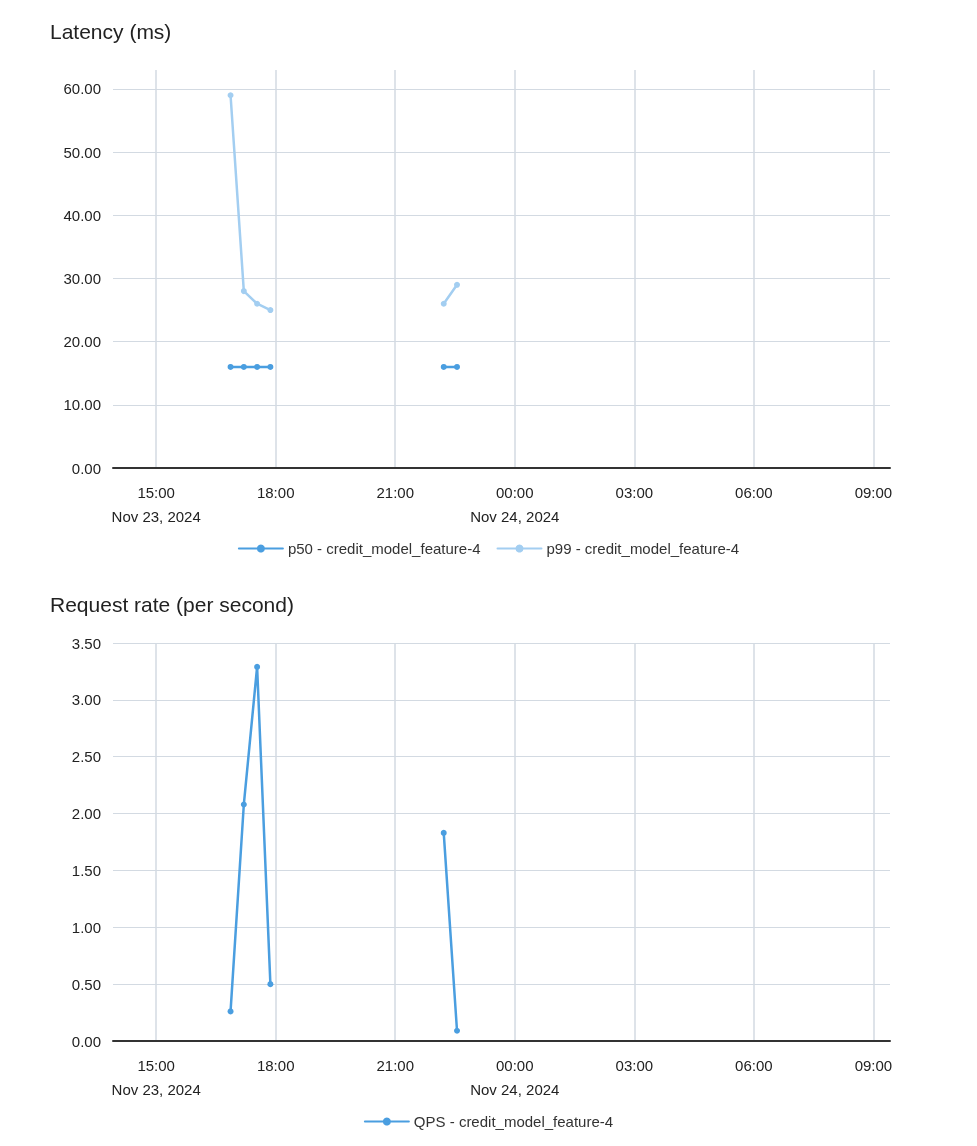 The image size is (977, 1146). What do you see at coordinates (172, 604) in the screenshot?
I see `chart-title: Request rate (per second)` at bounding box center [172, 604].